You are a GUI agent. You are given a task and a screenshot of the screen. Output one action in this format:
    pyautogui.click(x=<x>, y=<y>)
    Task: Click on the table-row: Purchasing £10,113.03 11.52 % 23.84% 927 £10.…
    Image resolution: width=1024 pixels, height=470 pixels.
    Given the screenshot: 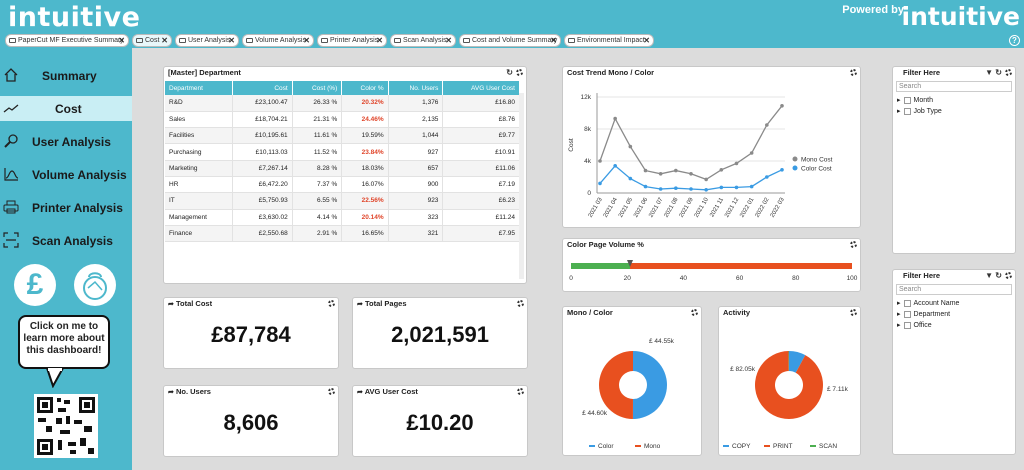 What is the action you would take?
    pyautogui.click(x=342, y=152)
    